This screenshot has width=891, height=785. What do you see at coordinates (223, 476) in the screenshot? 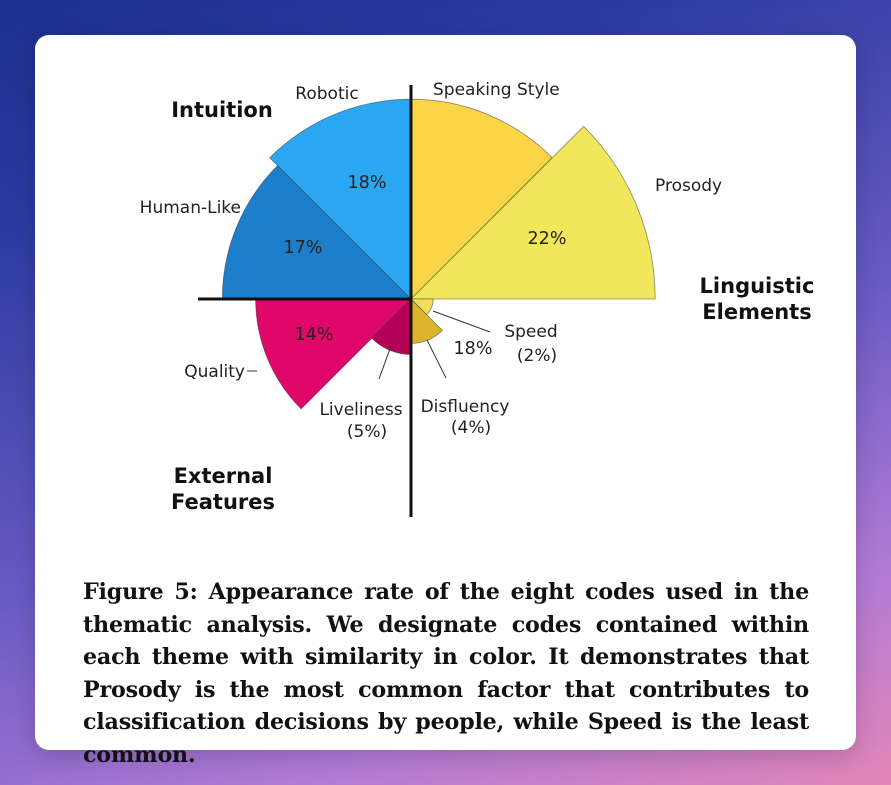
I see `theme-title-external-features: External` at bounding box center [223, 476].